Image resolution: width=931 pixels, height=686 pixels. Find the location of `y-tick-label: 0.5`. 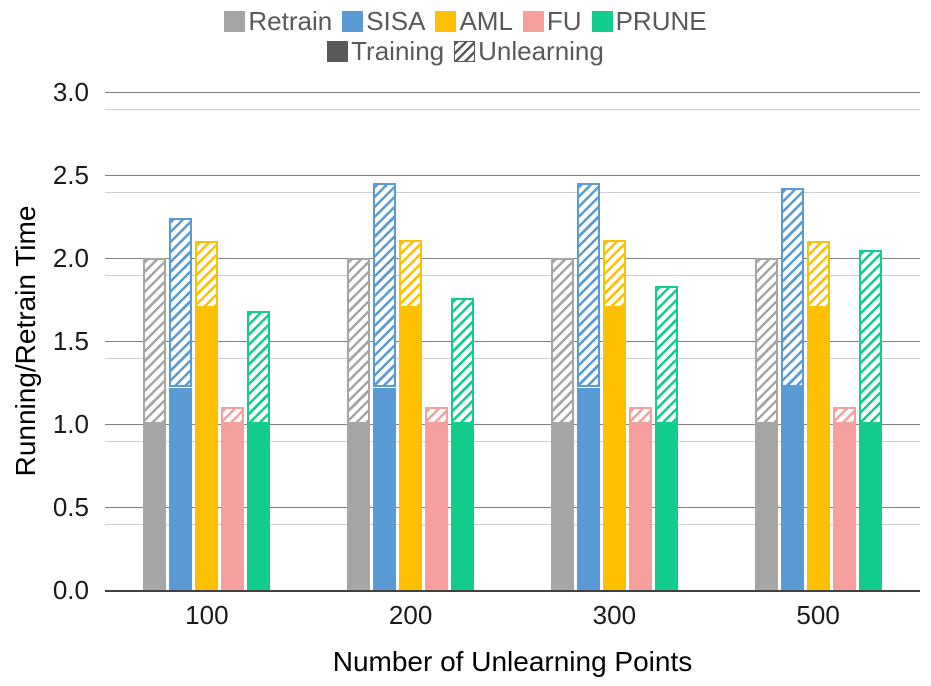

y-tick-label: 0.5 is located at coordinates (70, 507).